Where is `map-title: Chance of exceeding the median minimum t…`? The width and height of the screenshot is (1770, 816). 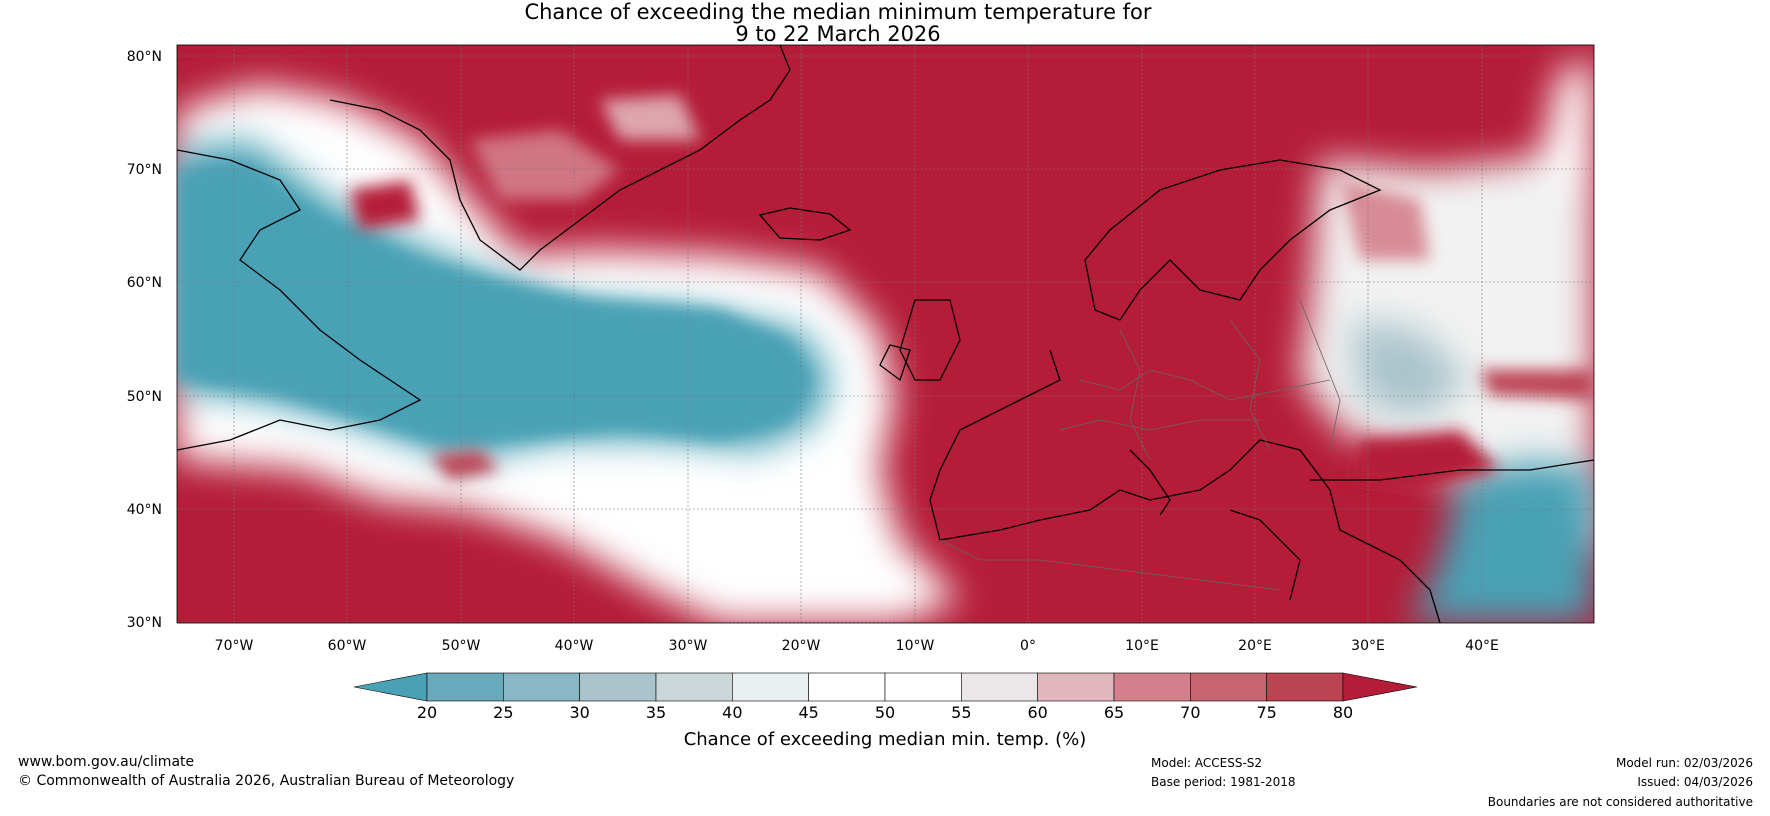 map-title: Chance of exceeding the median minimum t… is located at coordinates (838, 12).